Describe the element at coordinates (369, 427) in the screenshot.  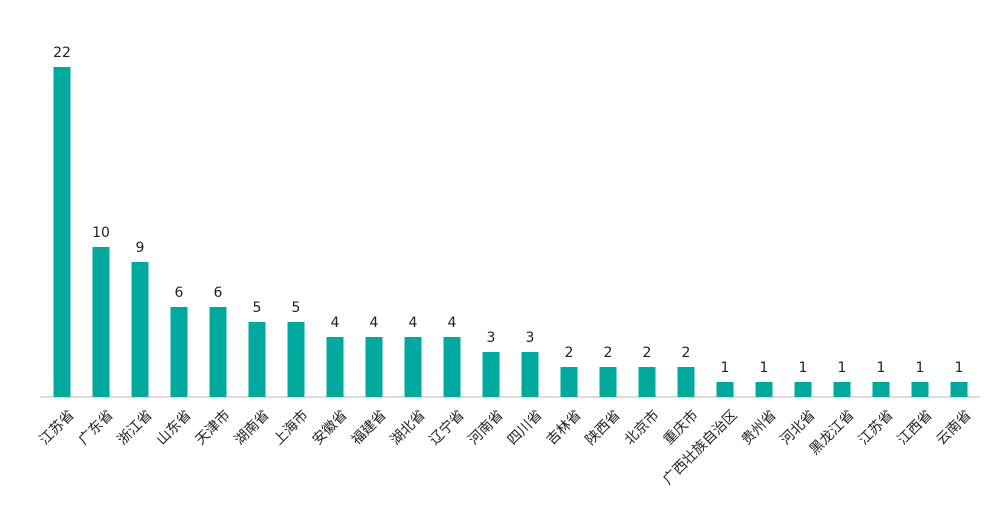
I see `x-tick-label: 福建省` at that location.